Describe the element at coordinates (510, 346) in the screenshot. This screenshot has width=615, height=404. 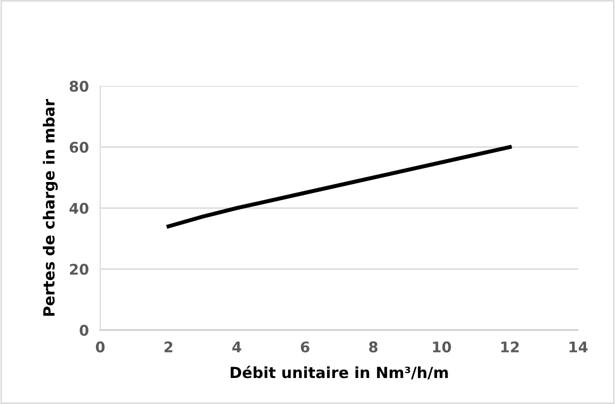
I see `x-tick-label: 12` at that location.